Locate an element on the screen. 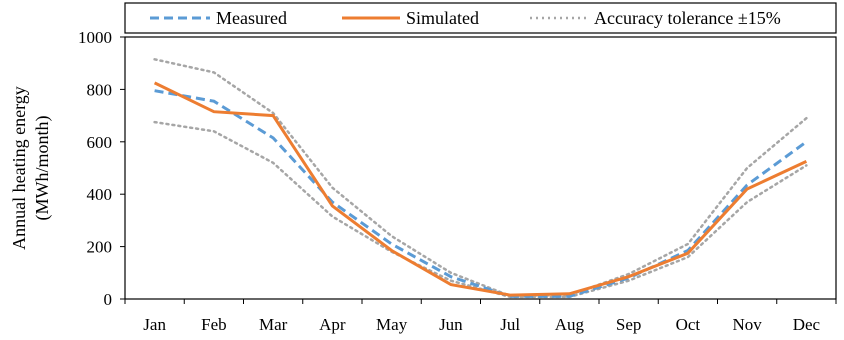 The width and height of the screenshot is (844, 340). legend-label-1: Measured is located at coordinates (251, 18).